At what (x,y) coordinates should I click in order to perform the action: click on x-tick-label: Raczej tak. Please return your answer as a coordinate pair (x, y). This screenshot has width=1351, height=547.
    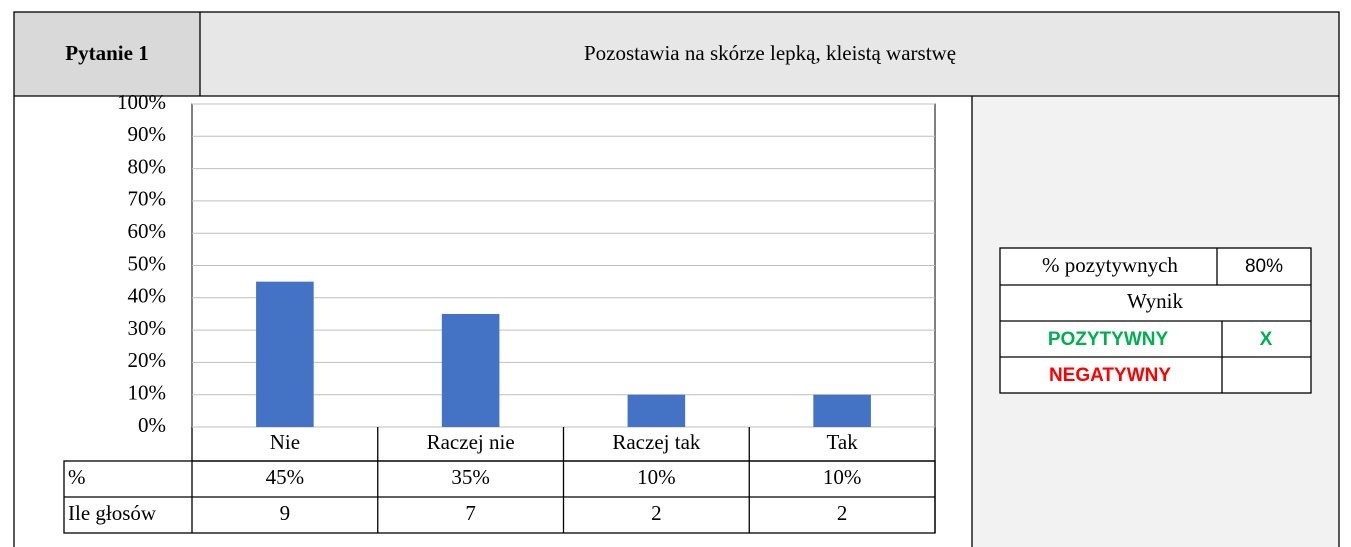
    Looking at the image, I should click on (656, 442).